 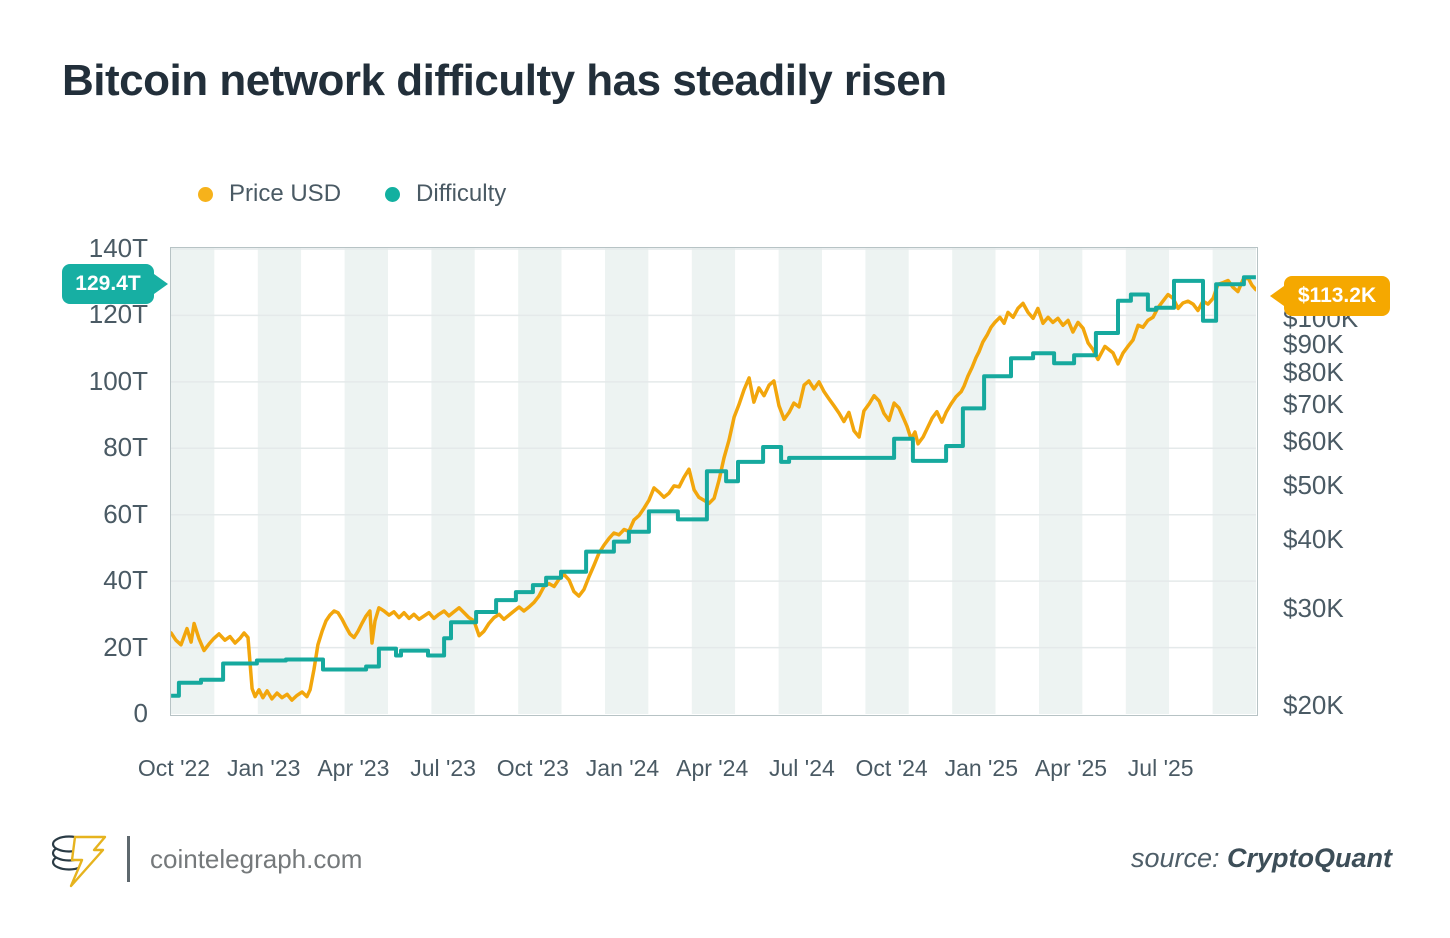 I want to click on price-badge-arrow-icon, so click(x=1277, y=296).